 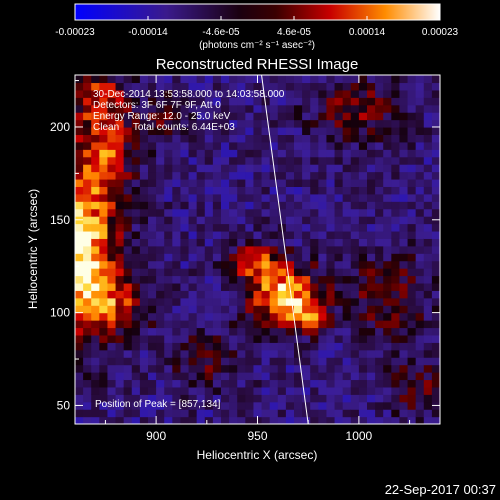 I want to click on colorbar-tick-label: -0.00023, so click(x=75, y=32).